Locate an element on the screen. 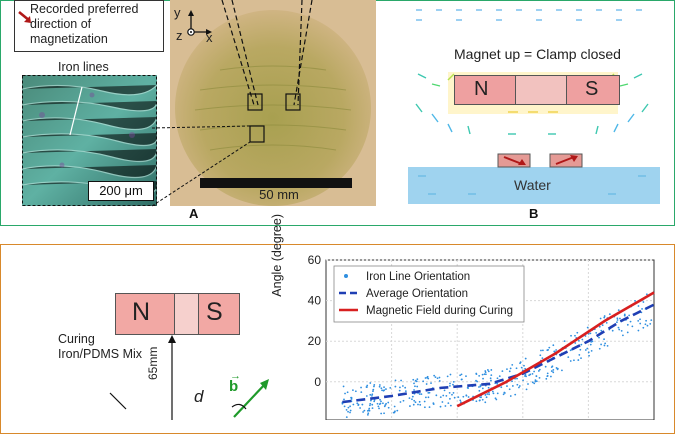 Image resolution: width=677 pixels, height=434 pixels. axis-x-label: x is located at coordinates (209, 37).